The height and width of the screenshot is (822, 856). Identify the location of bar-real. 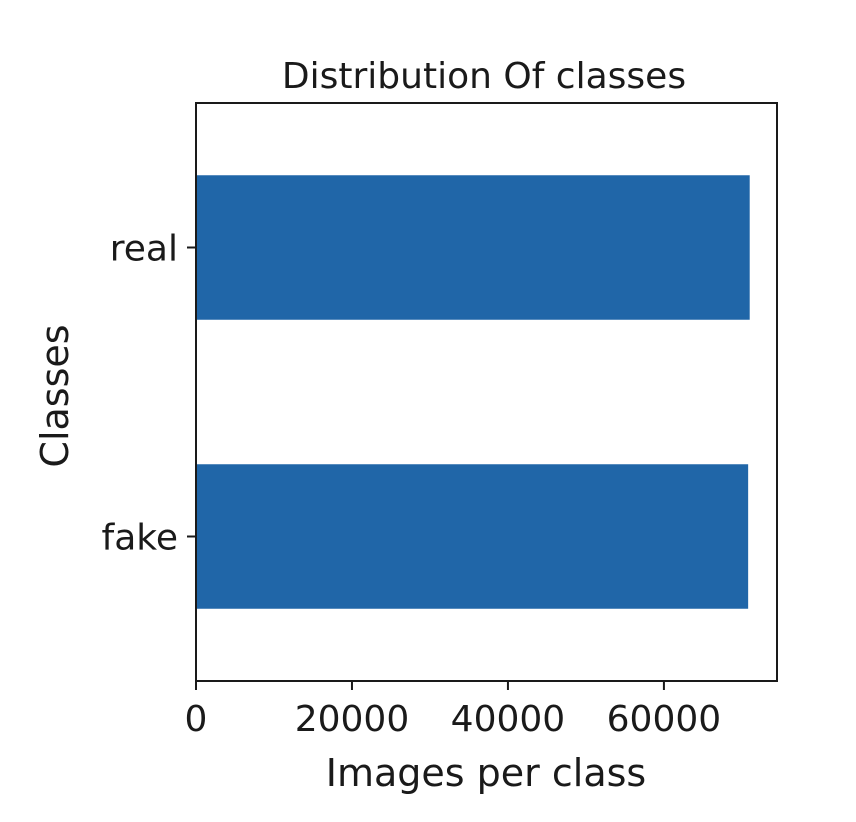
(473, 247).